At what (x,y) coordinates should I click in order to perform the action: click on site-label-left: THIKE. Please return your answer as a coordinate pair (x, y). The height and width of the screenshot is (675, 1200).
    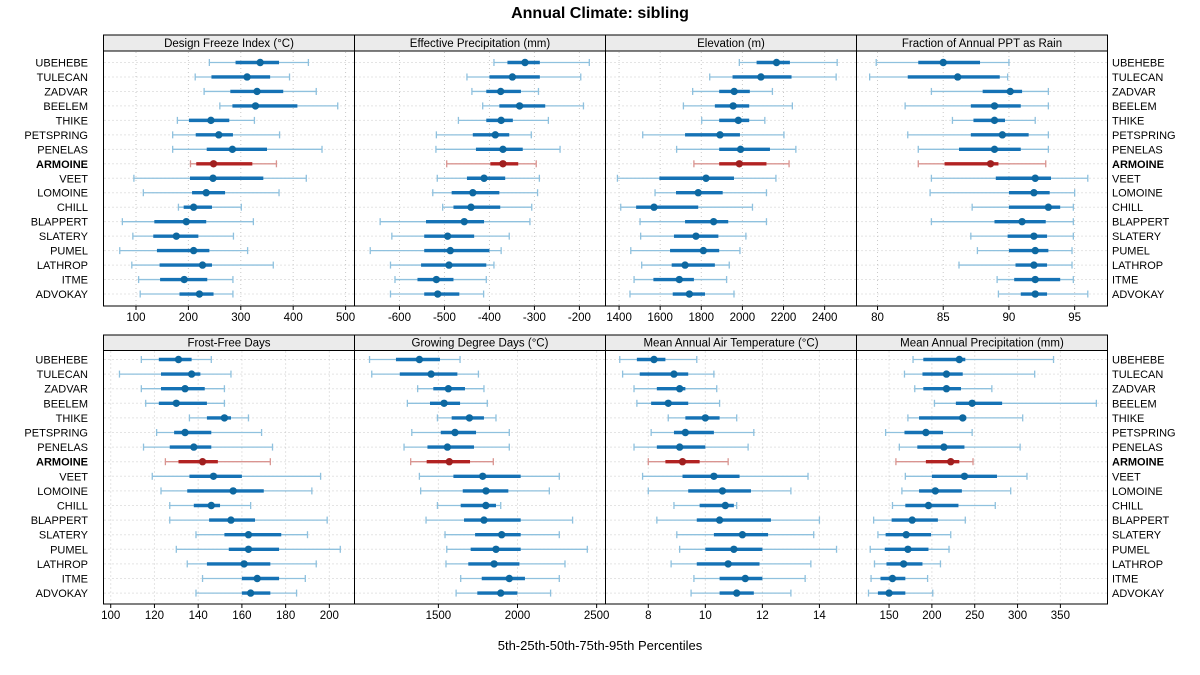
    Looking at the image, I should click on (72, 419).